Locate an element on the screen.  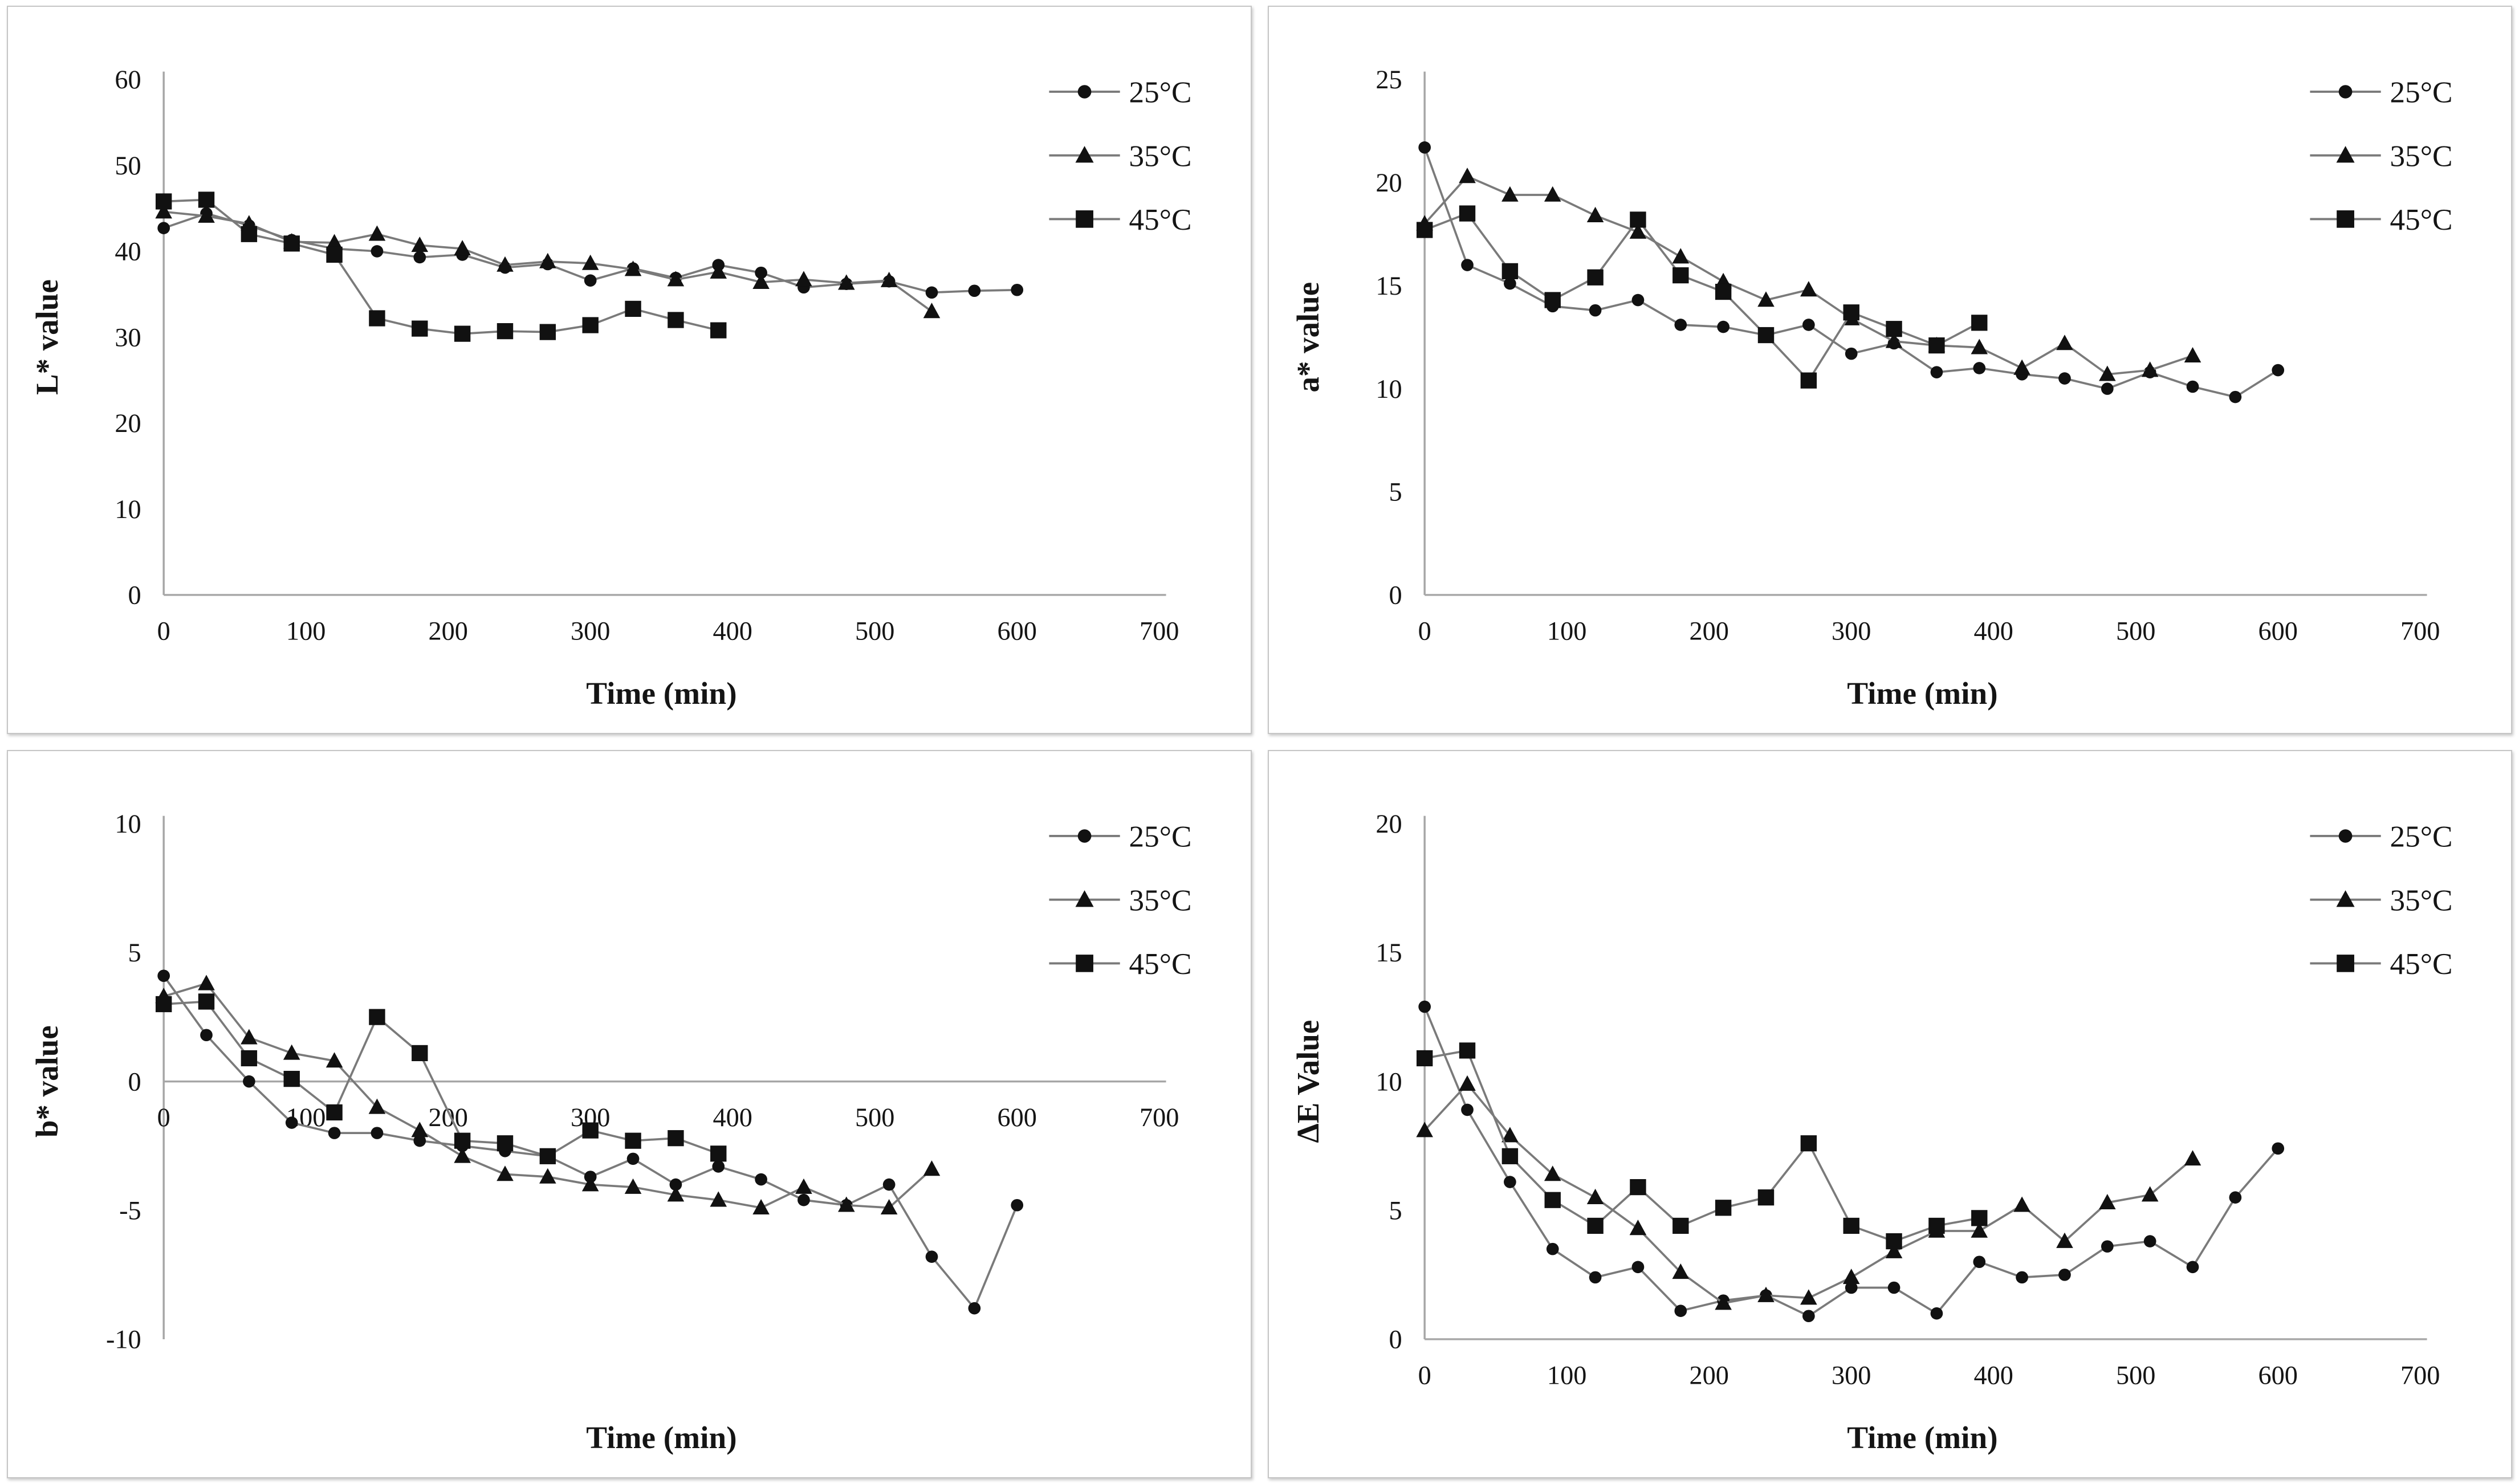
x-axis-title: Time (min) is located at coordinates (1922, 1437).